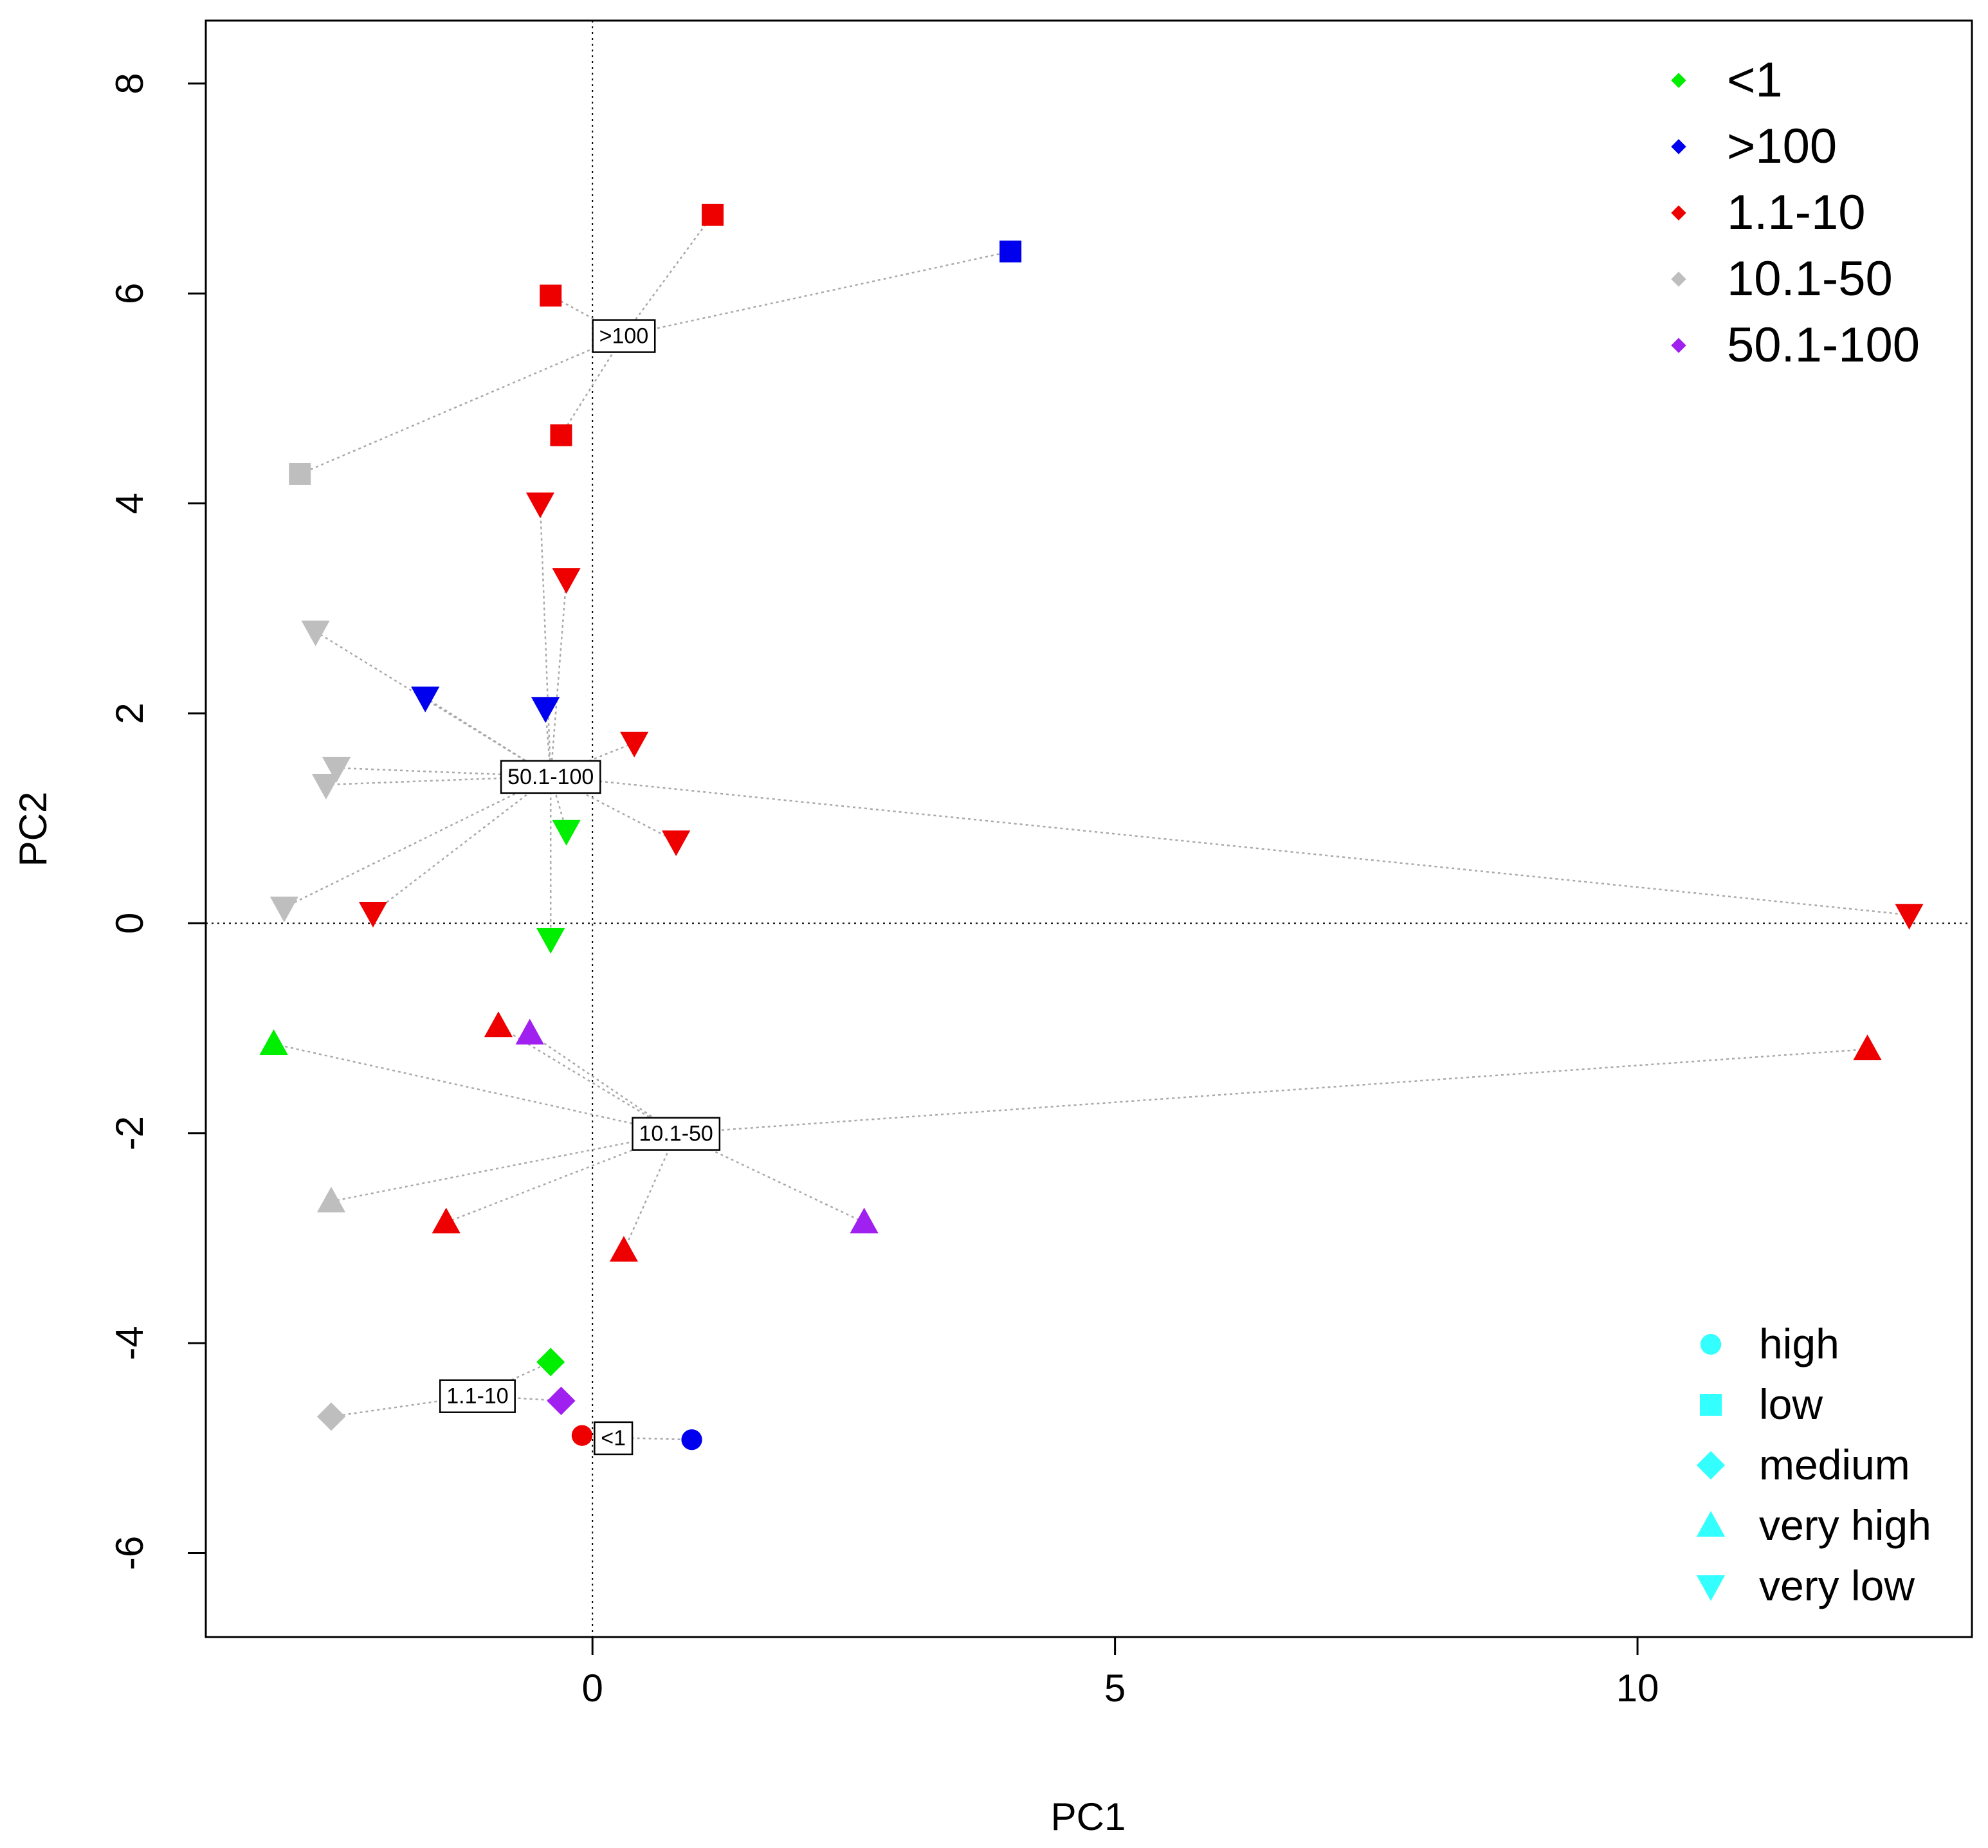 This screenshot has height=1848, width=1988. What do you see at coordinates (1637, 1688) in the screenshot?
I see `x-tick-label: 10` at bounding box center [1637, 1688].